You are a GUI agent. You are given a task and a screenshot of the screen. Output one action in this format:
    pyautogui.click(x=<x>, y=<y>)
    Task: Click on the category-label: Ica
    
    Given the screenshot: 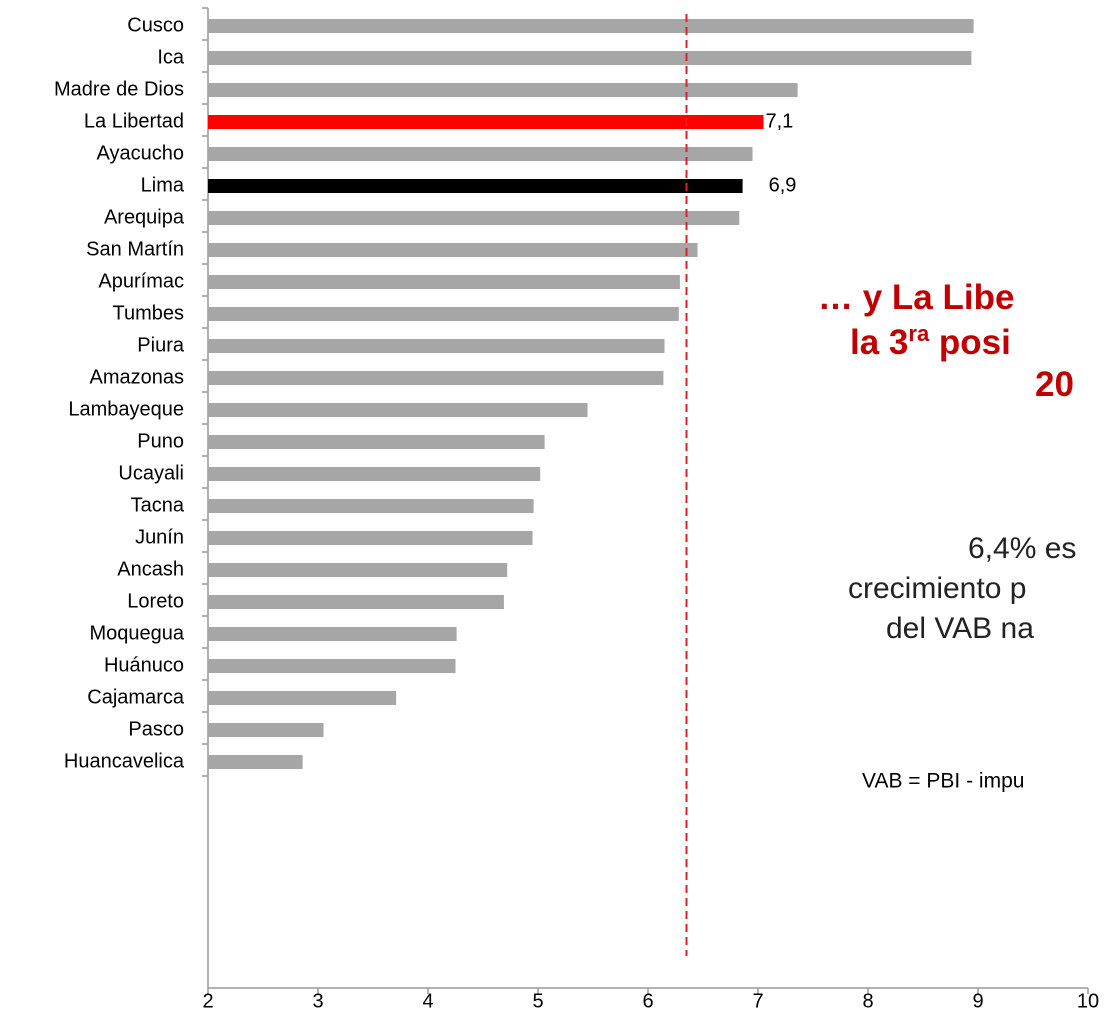 What is the action you would take?
    pyautogui.click(x=171, y=57)
    